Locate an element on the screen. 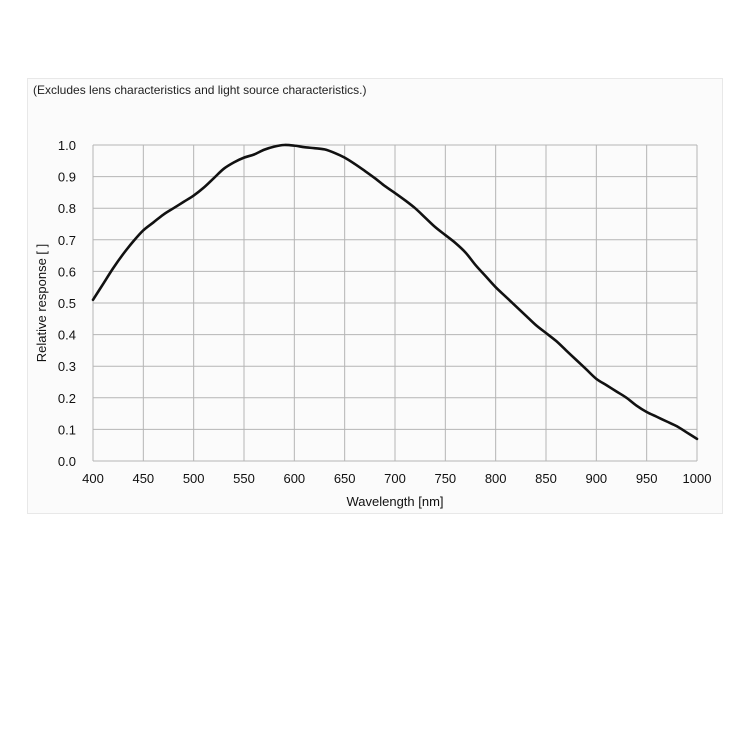 The height and width of the screenshot is (750, 750). x-tick-label: 800 is located at coordinates (496, 478).